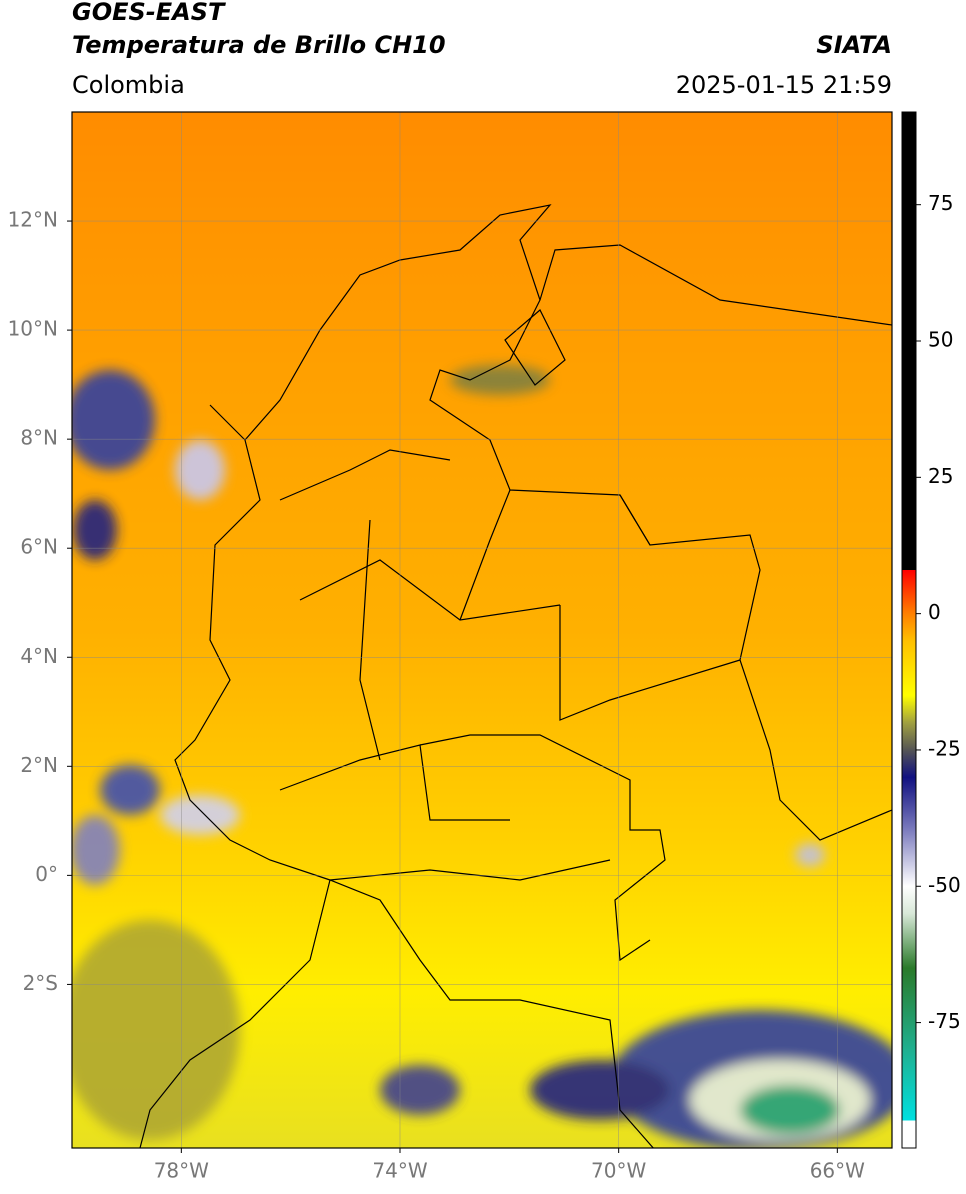  What do you see at coordinates (784, 85) in the screenshot?
I see `datetime: 2025-01-15 21:59` at bounding box center [784, 85].